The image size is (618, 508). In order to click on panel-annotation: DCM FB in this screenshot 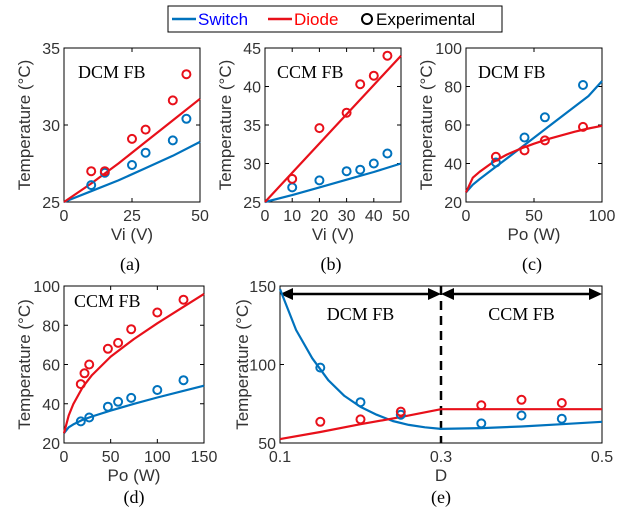, I will do `click(512, 72)`.